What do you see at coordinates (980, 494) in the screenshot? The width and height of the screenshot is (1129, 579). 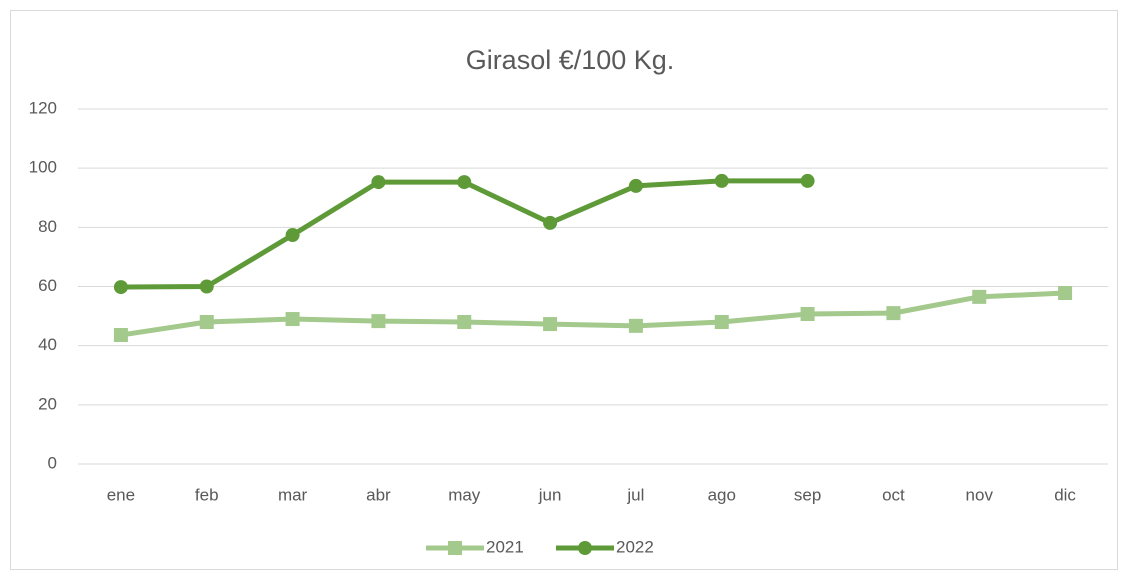 I see `x-tick-label: nov` at bounding box center [980, 494].